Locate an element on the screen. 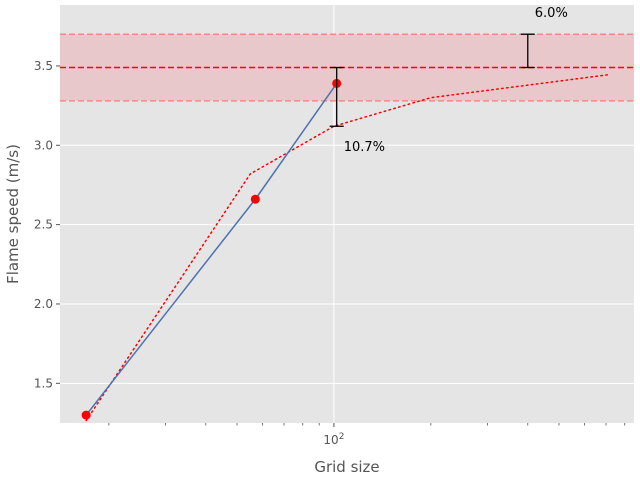 Image resolution: width=640 pixels, height=480 pixels. y-tick-label: 2.5 is located at coordinates (43, 225).